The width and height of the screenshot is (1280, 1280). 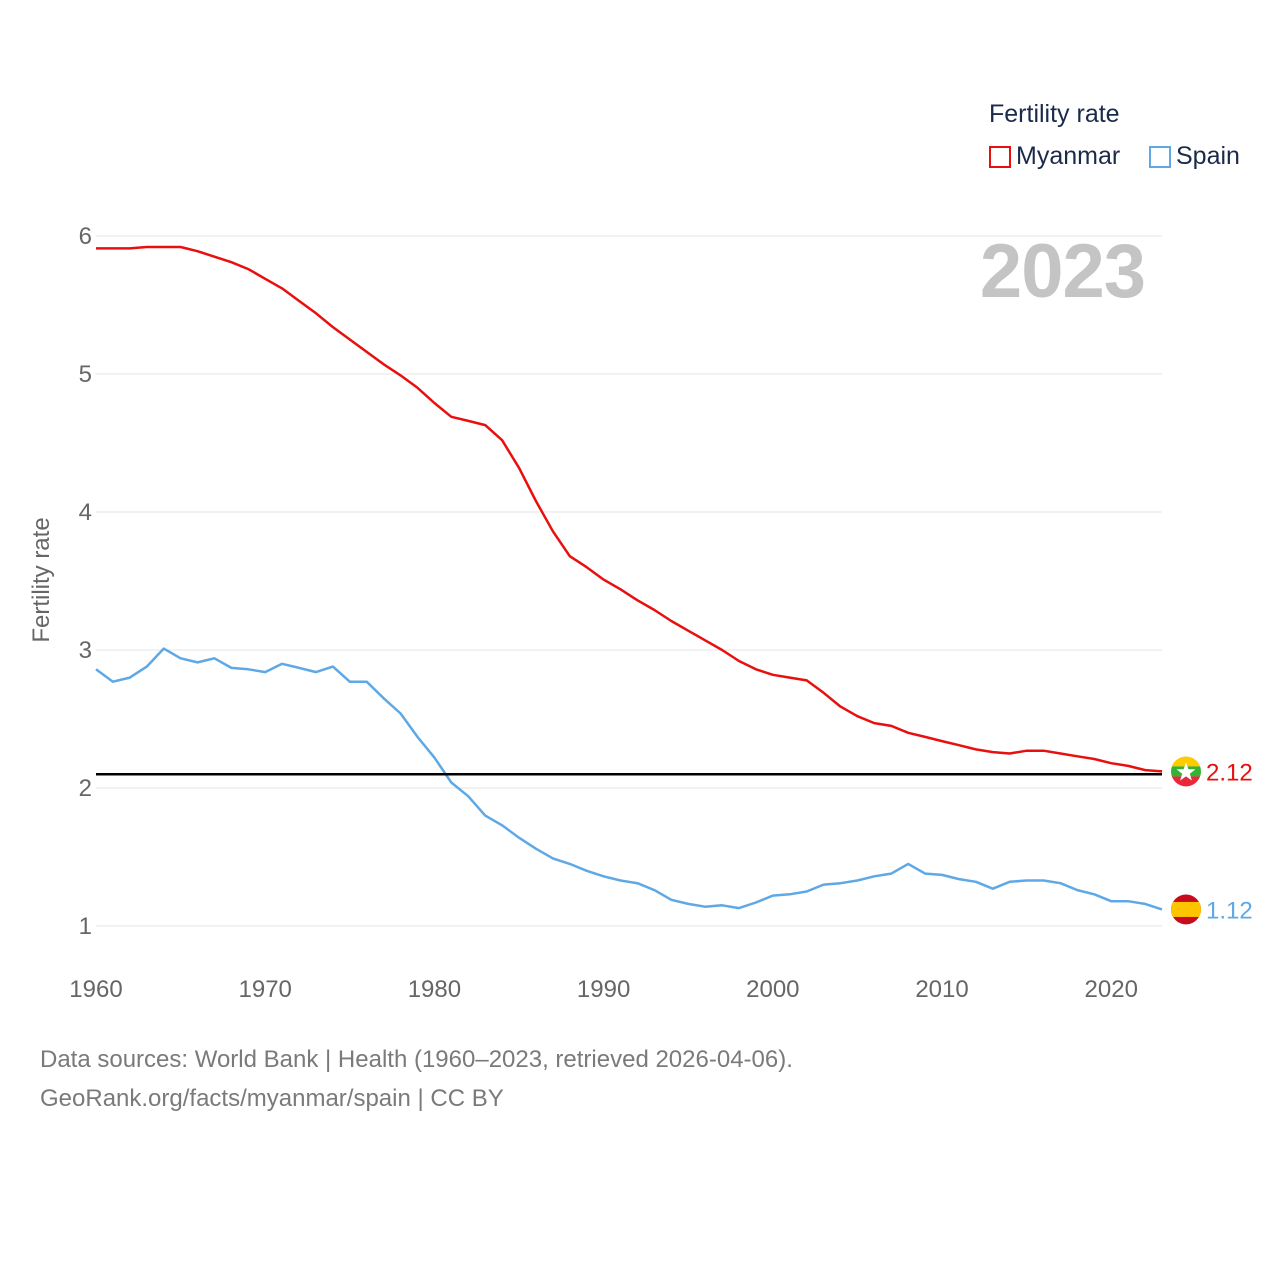 What do you see at coordinates (1062, 271) in the screenshot?
I see `year-label: 2023` at bounding box center [1062, 271].